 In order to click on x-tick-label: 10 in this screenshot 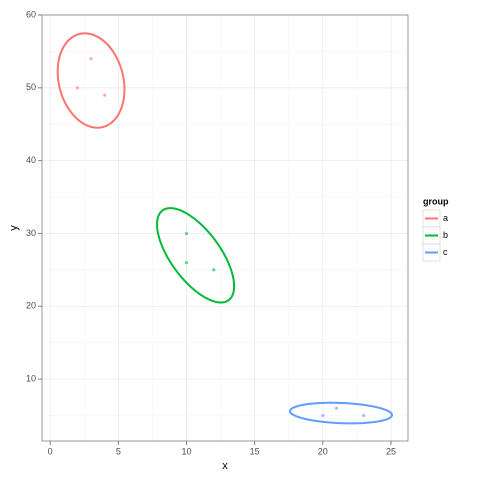, I will do `click(186, 451)`.